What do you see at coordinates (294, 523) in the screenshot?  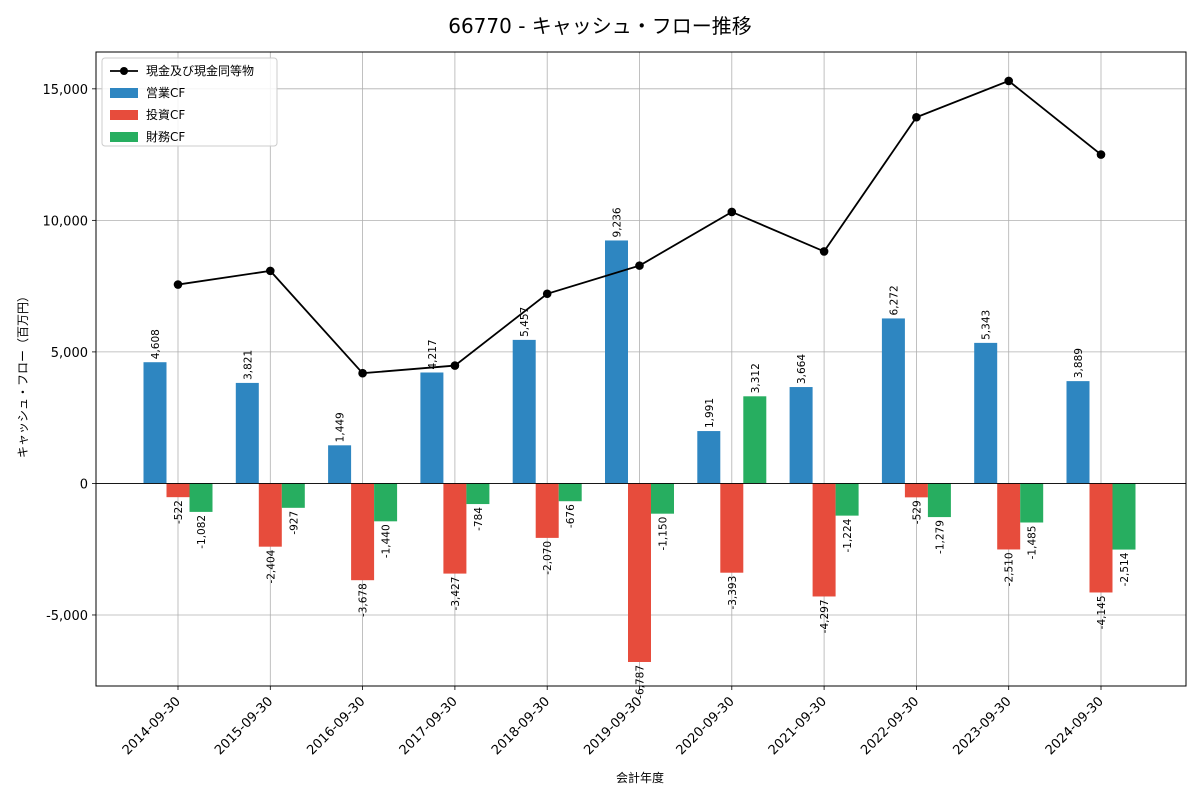 I see `bar-value-label: -927` at bounding box center [294, 523].